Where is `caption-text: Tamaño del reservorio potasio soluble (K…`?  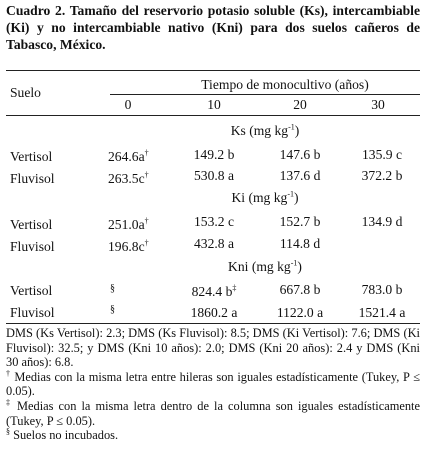
caption-text: Tamaño del reservorio potasio soluble (K… is located at coordinates (213, 27).